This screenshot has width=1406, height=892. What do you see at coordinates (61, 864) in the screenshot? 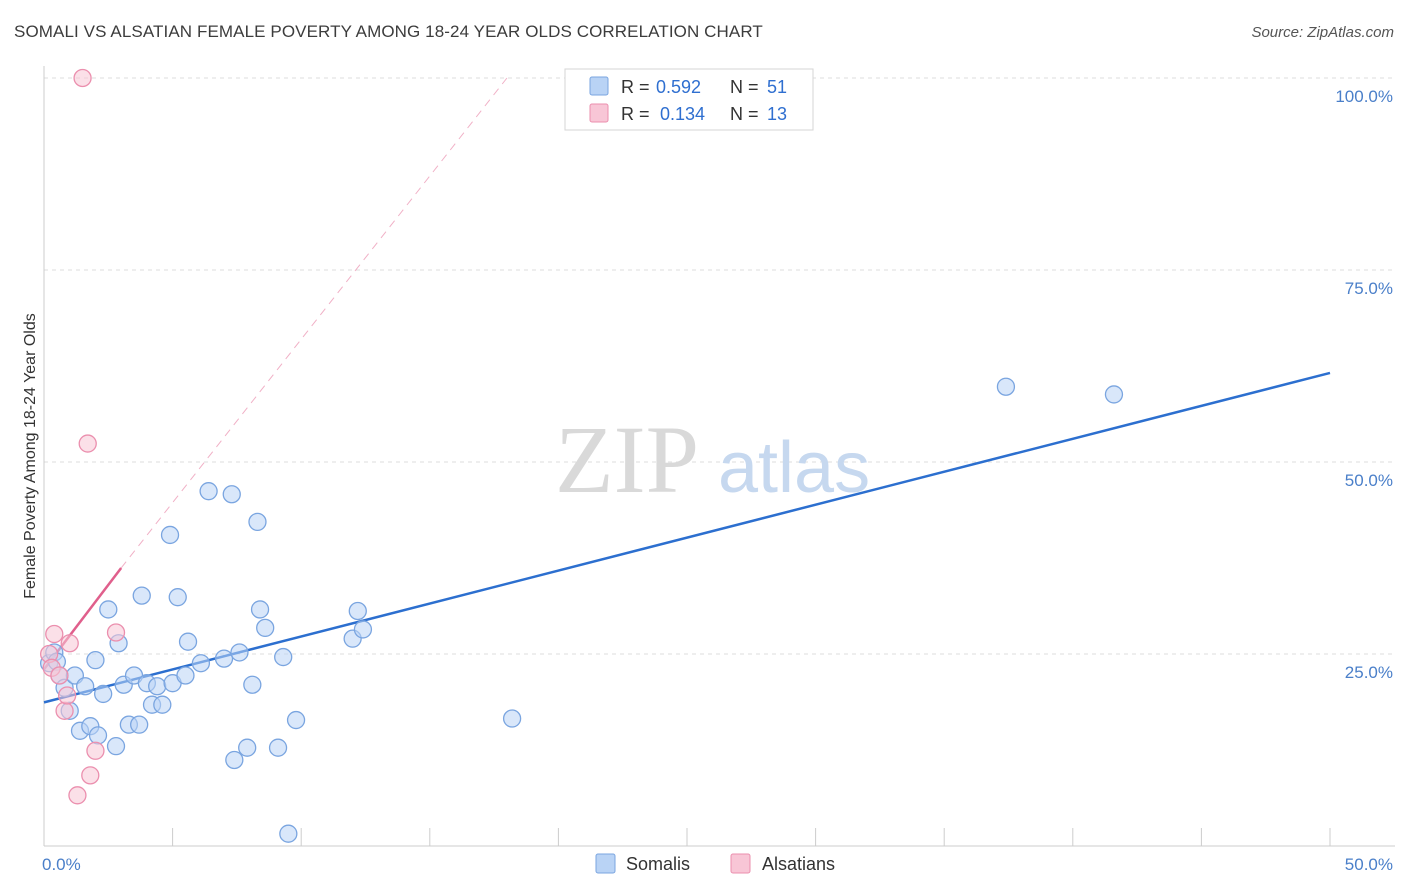
I see `x-tick-label: 0.0%` at bounding box center [61, 864].